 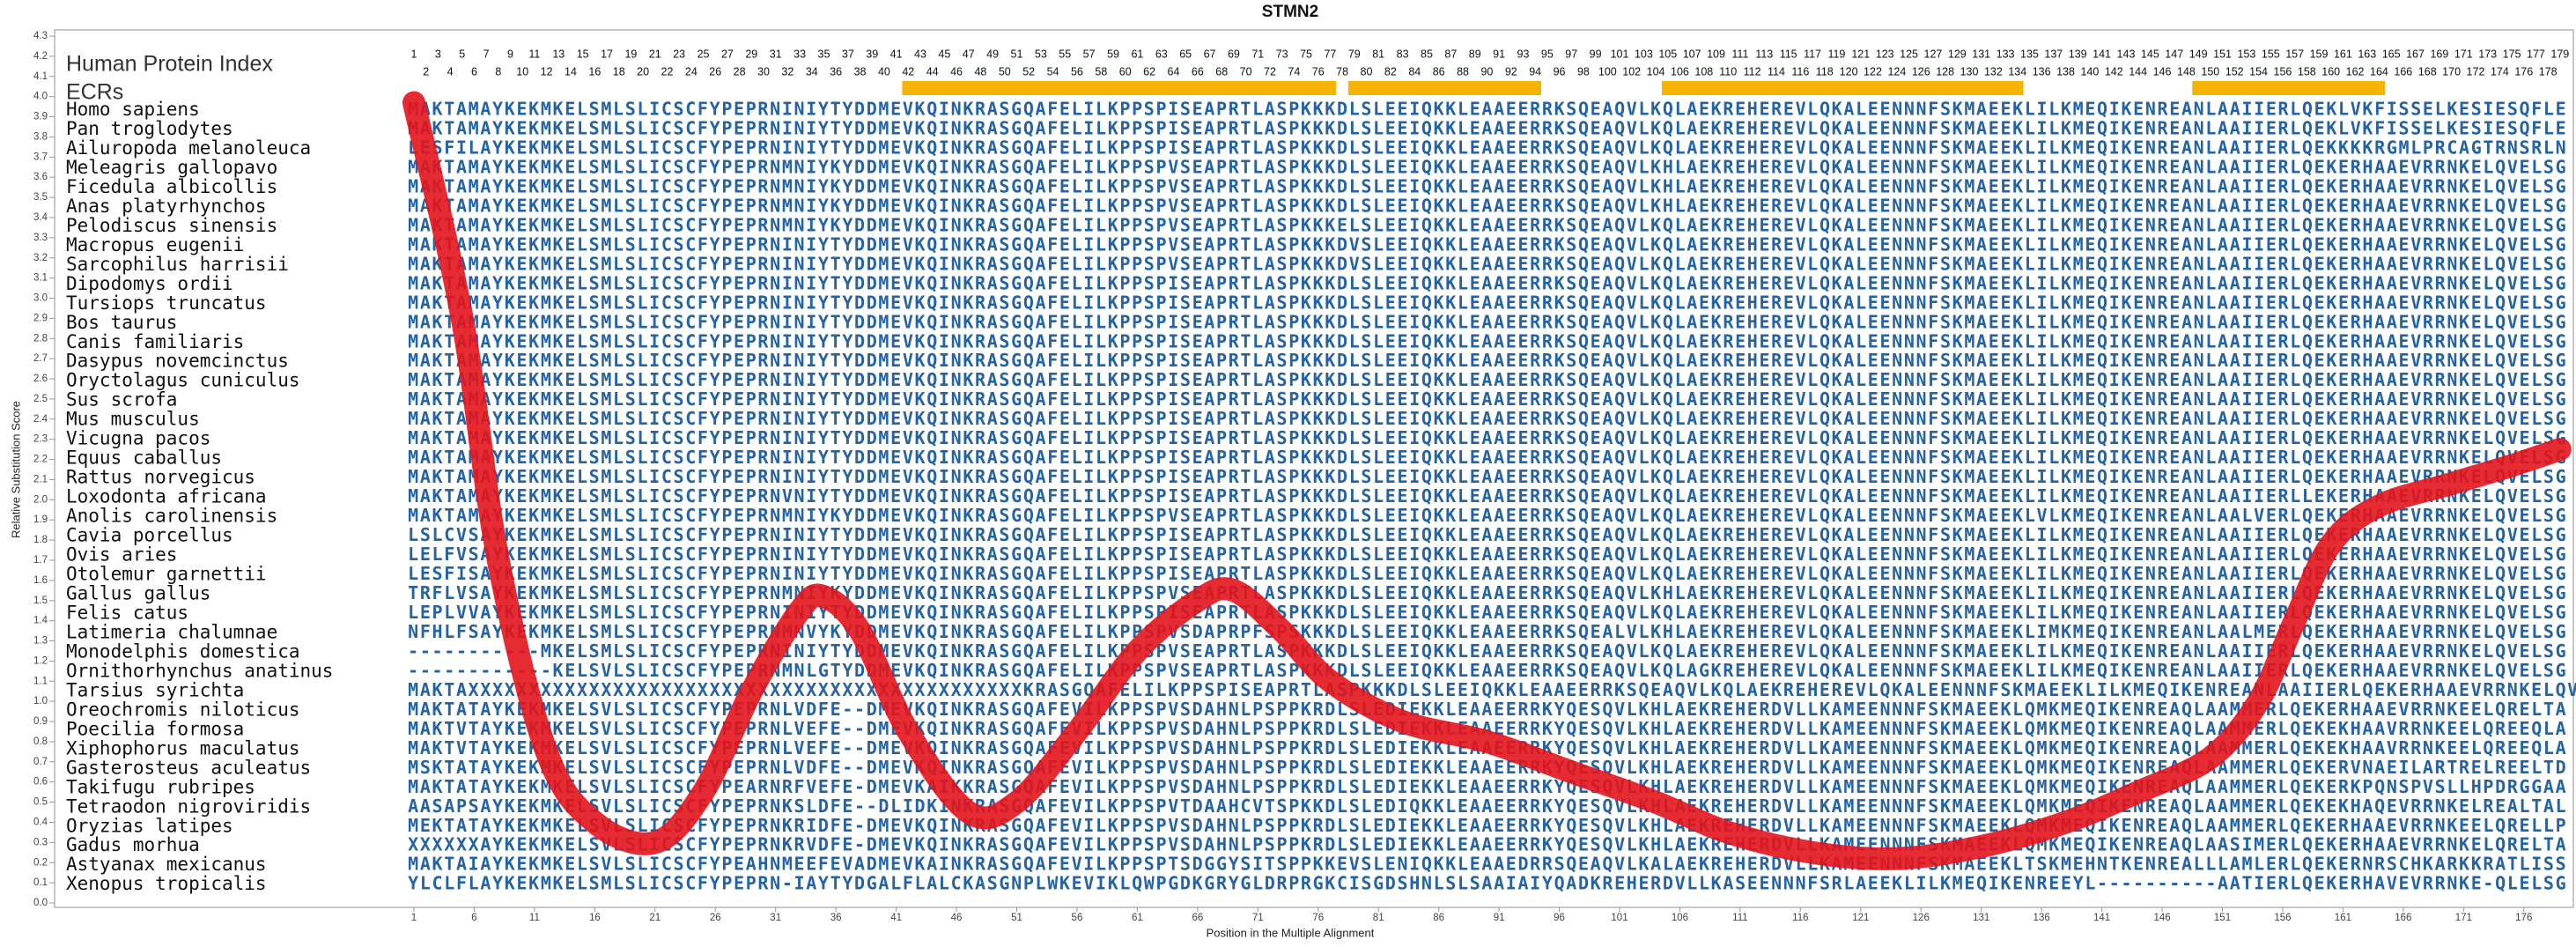 I want to click on human-index: 31, so click(x=776, y=54).